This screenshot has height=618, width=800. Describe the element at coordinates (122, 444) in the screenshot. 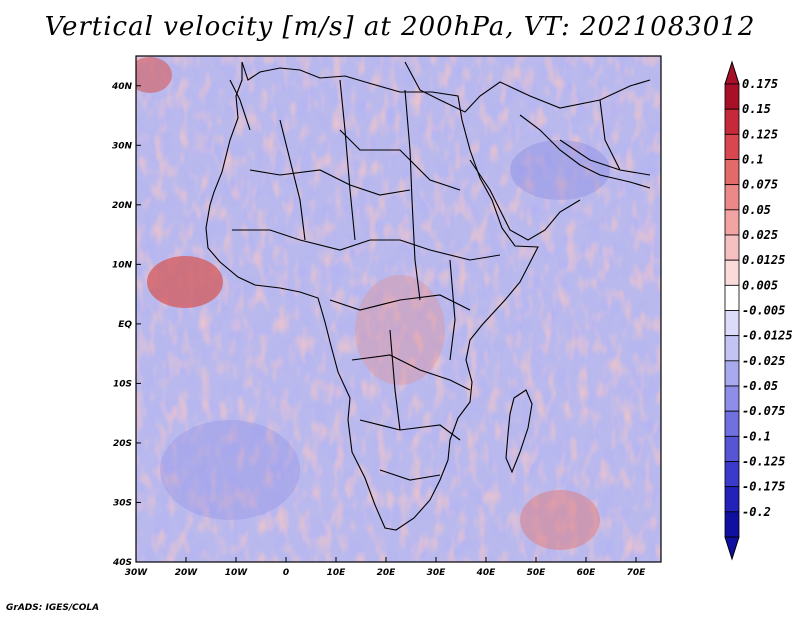

I see `lat-tick-label: 20S` at that location.